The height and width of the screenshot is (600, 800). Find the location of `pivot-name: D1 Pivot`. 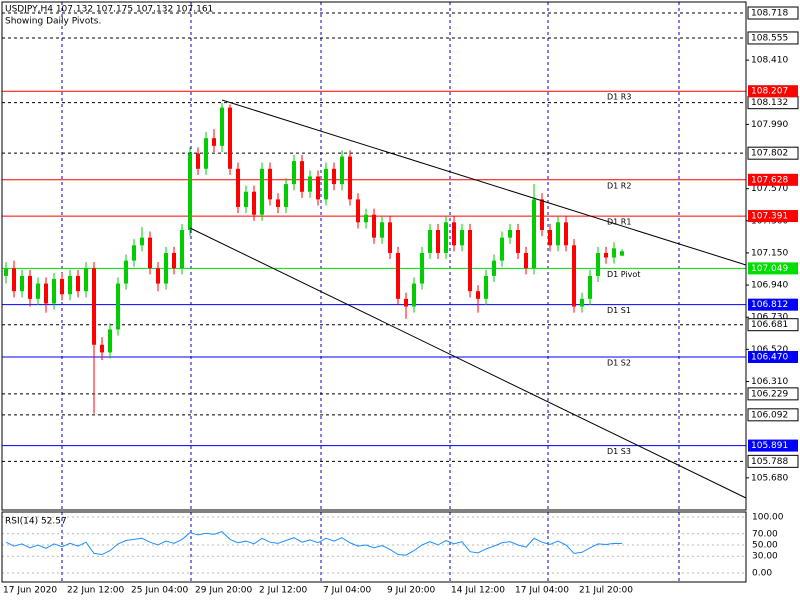

pivot-name: D1 Pivot is located at coordinates (623, 274).